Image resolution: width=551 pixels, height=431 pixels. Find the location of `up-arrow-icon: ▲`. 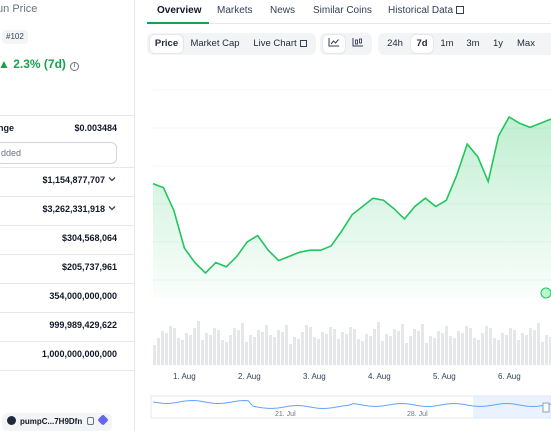

up-arrow-icon: ▲ is located at coordinates (5, 64).